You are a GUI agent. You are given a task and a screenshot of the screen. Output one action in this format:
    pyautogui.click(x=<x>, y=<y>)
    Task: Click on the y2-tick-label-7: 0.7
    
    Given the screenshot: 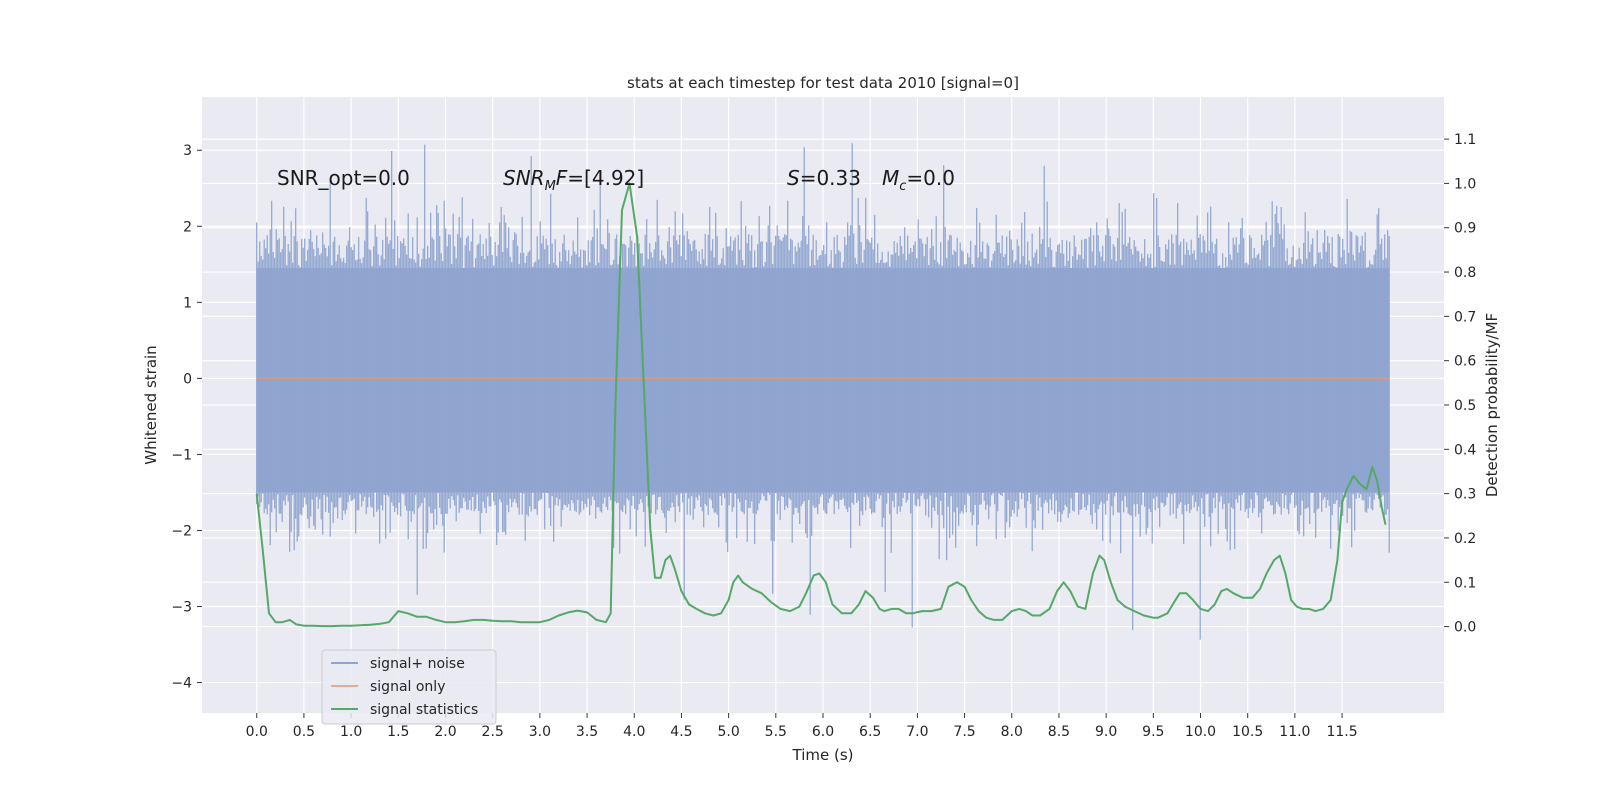 What is the action you would take?
    pyautogui.click(x=1465, y=317)
    